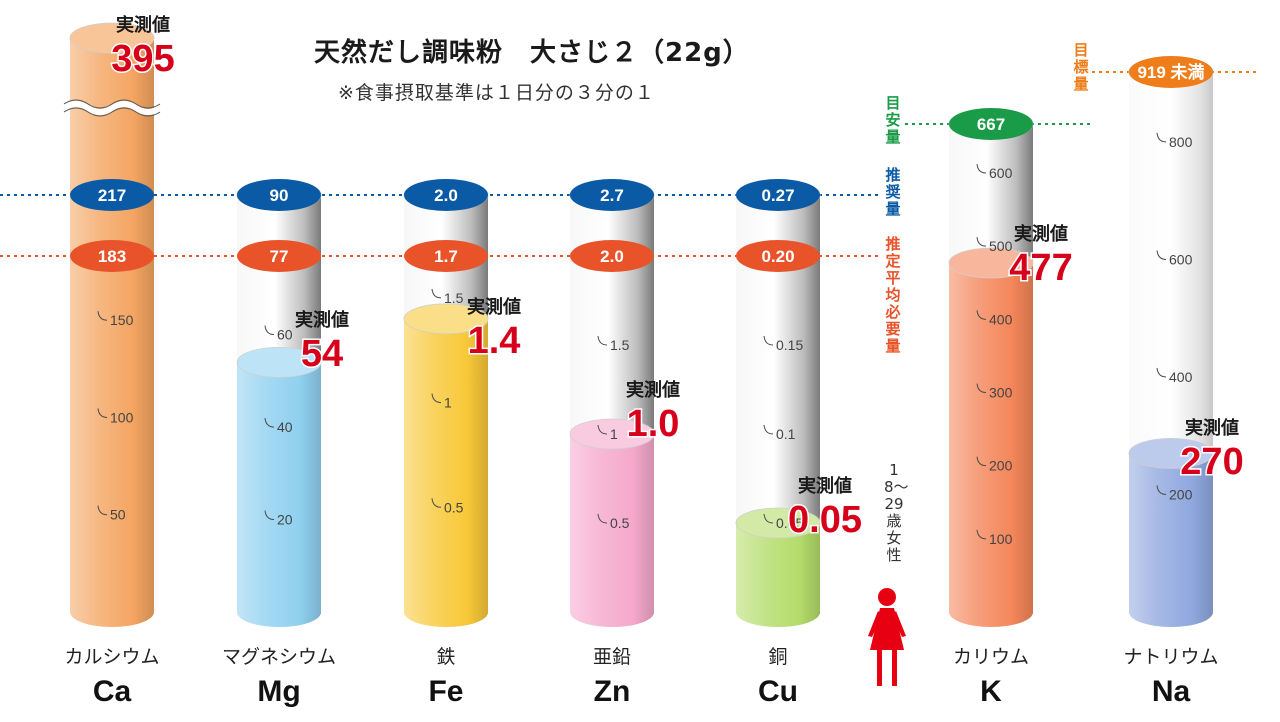 This screenshot has width=1280, height=722. Describe the element at coordinates (446, 472) in the screenshot. I see `liquid-fe-body` at that location.